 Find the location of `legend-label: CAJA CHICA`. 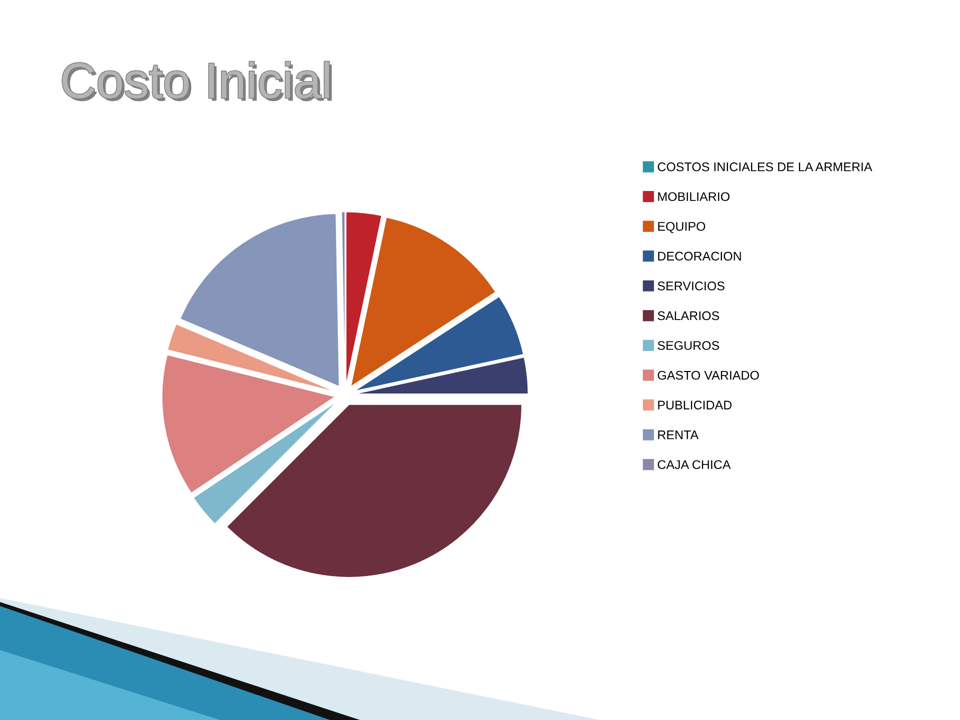

legend-label: CAJA CHICA is located at coordinates (694, 465).